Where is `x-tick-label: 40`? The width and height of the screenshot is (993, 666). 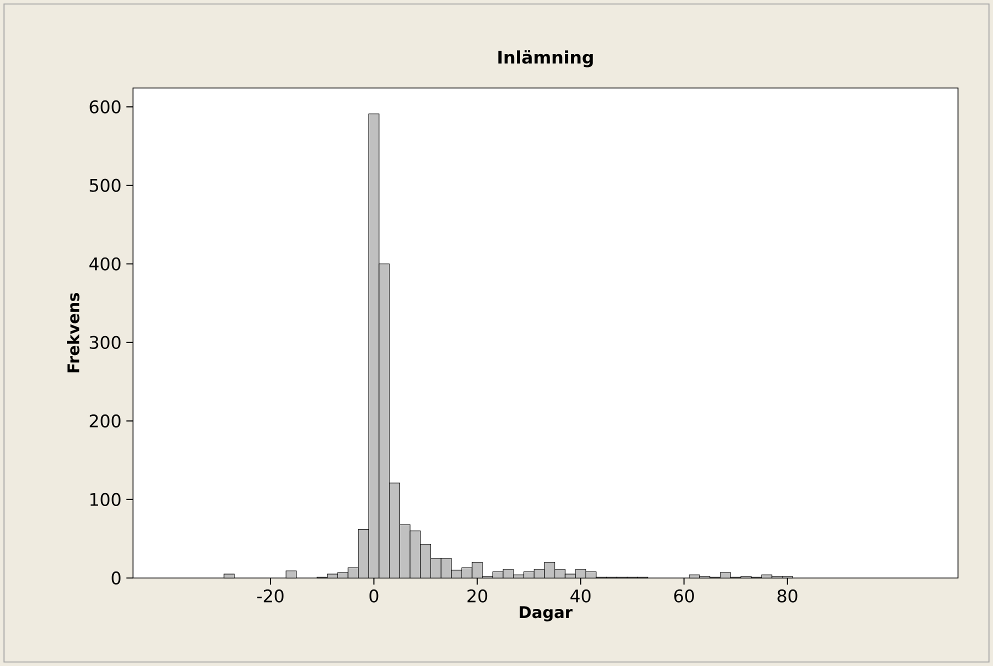
x-tick-label: 40 is located at coordinates (580, 595).